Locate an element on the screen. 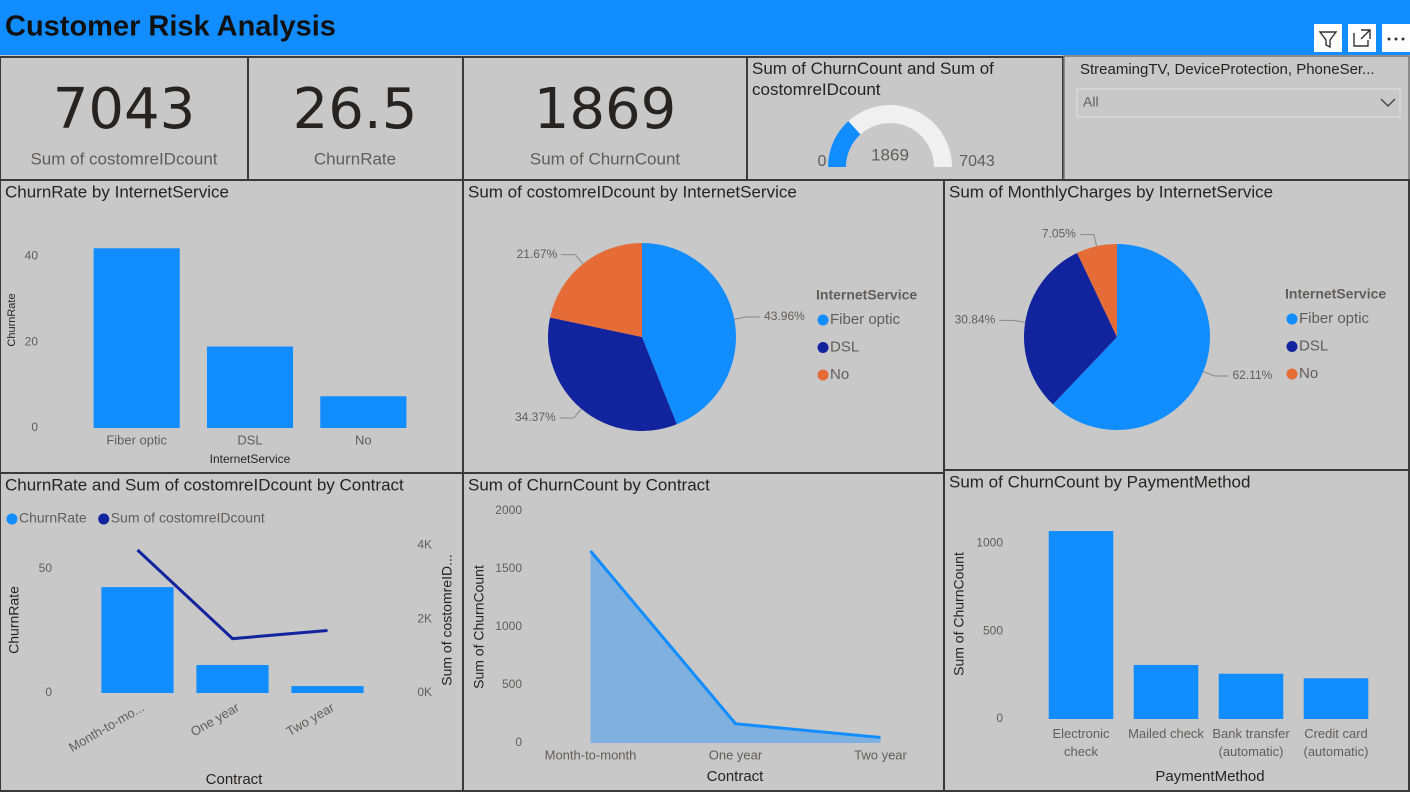  y-tick-label: 20 is located at coordinates (32, 341).